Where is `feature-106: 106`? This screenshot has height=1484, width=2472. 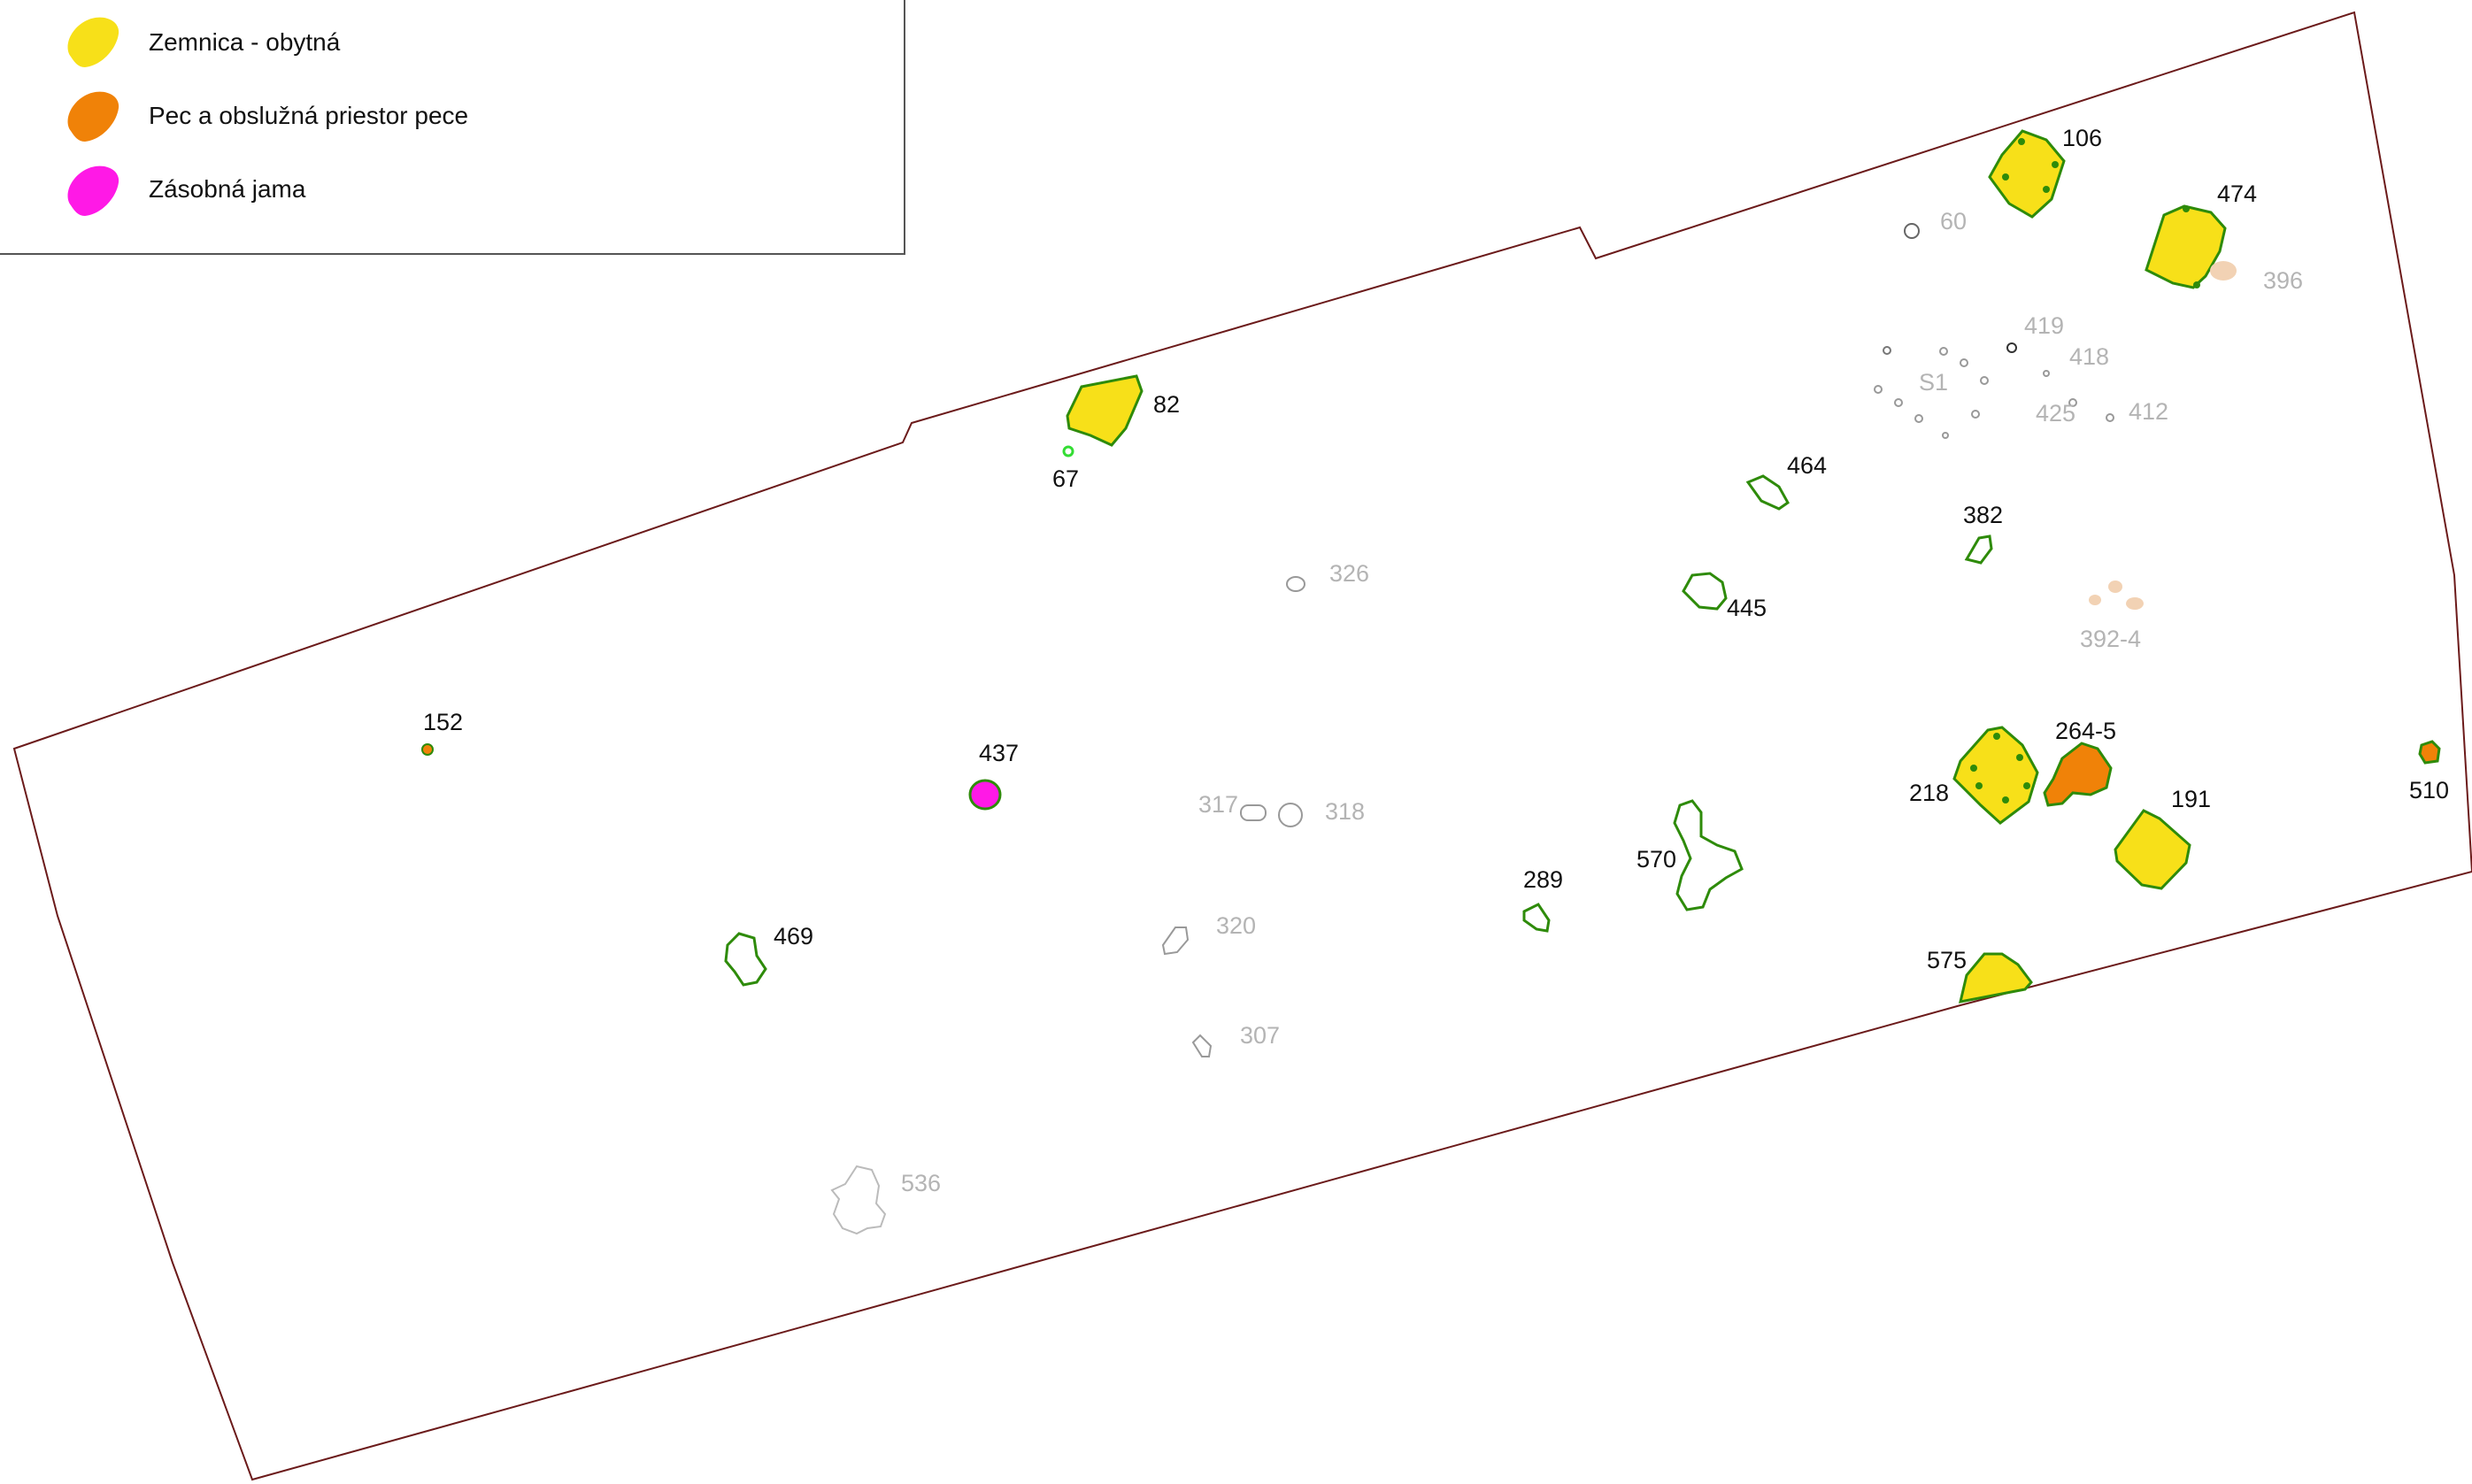
feature-106: 106 is located at coordinates (2045, 172).